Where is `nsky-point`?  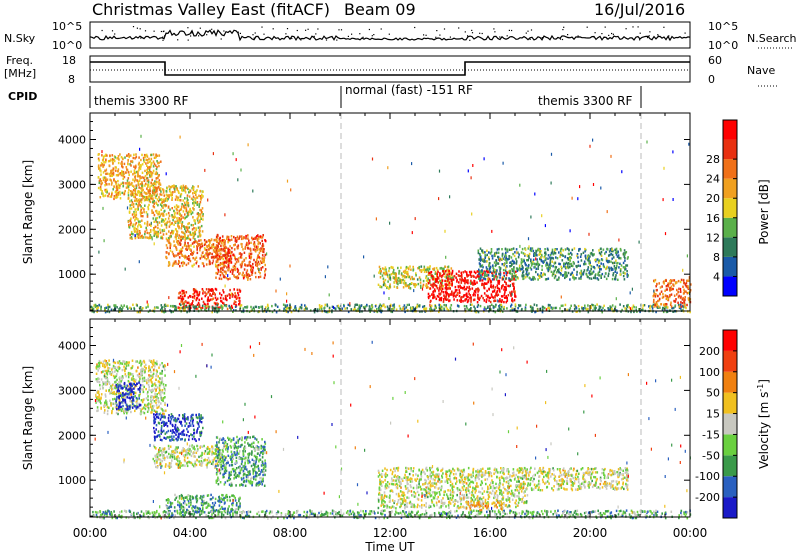 nsky-point is located at coordinates (562, 39).